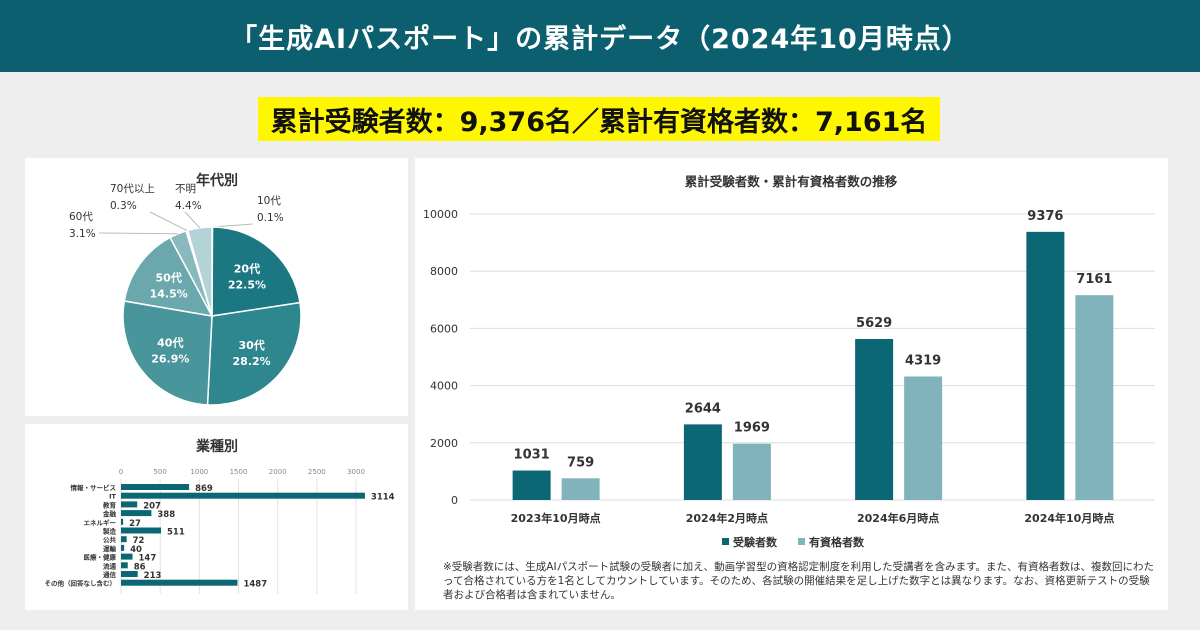 The height and width of the screenshot is (630, 1200). What do you see at coordinates (140, 567) in the screenshot?
I see `industry-value: 86` at bounding box center [140, 567].